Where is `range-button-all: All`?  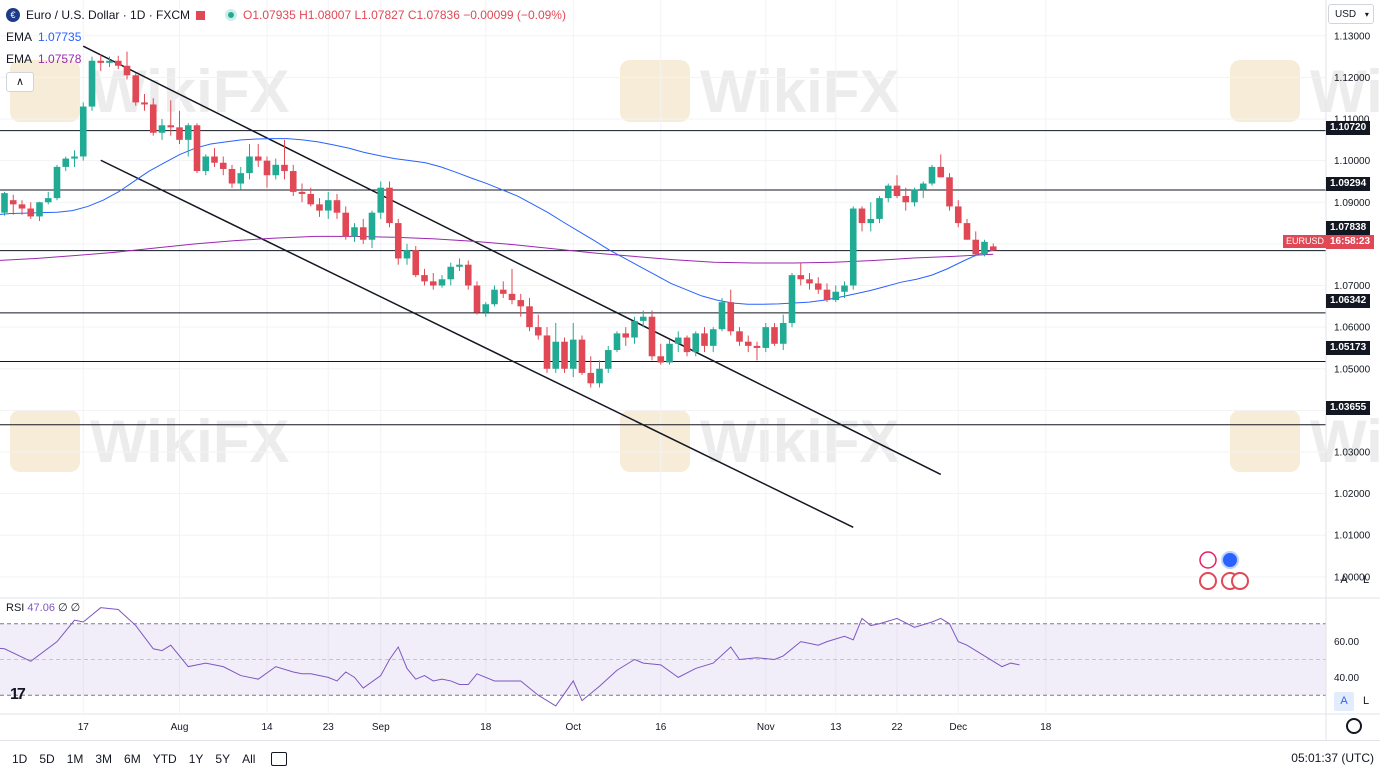 range-button-all: All is located at coordinates (249, 759).